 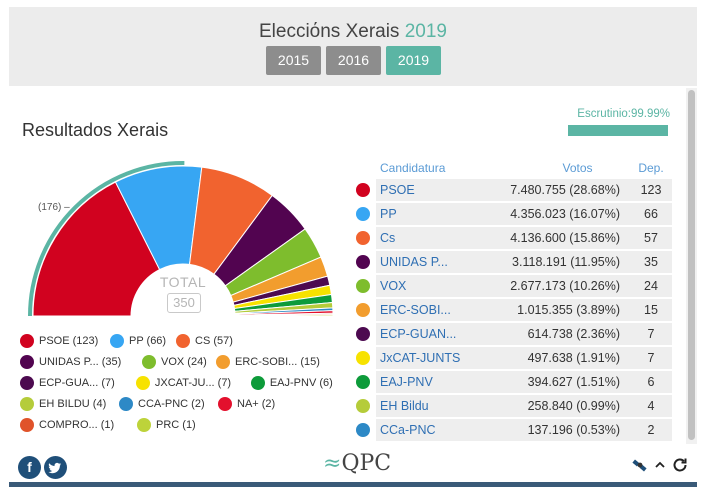 What do you see at coordinates (366, 463) in the screenshot?
I see `logo-text: QPC` at bounding box center [366, 463].